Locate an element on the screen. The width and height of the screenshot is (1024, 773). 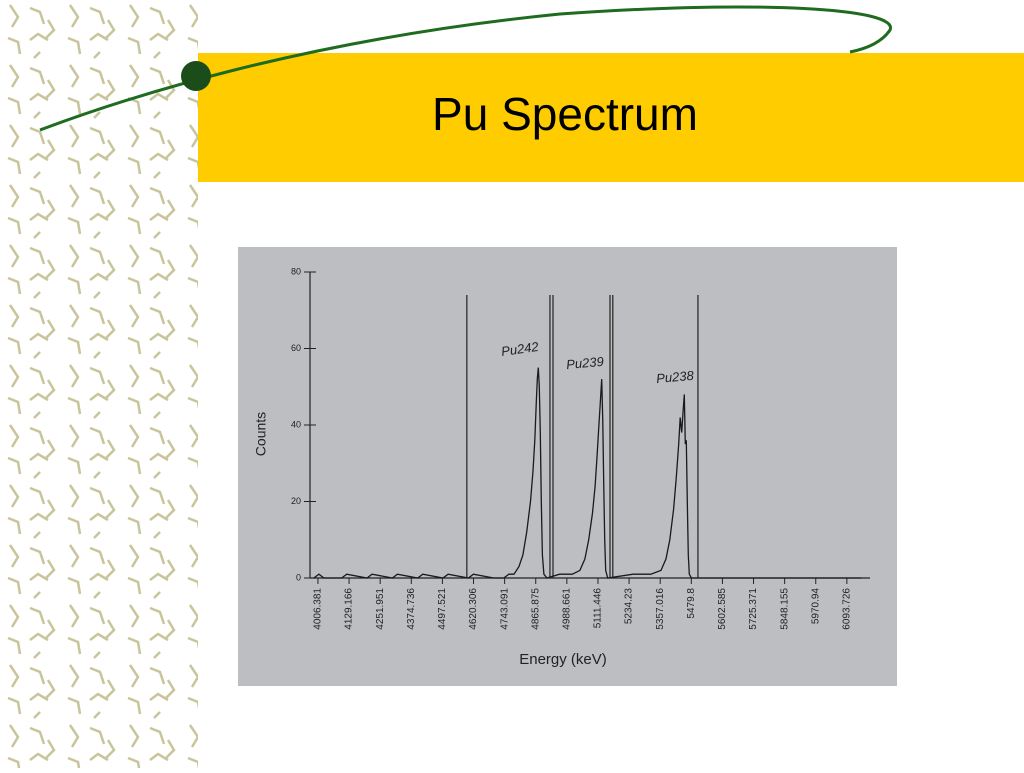
x-tick-label: 4129.166 is located at coordinates (349, 609).